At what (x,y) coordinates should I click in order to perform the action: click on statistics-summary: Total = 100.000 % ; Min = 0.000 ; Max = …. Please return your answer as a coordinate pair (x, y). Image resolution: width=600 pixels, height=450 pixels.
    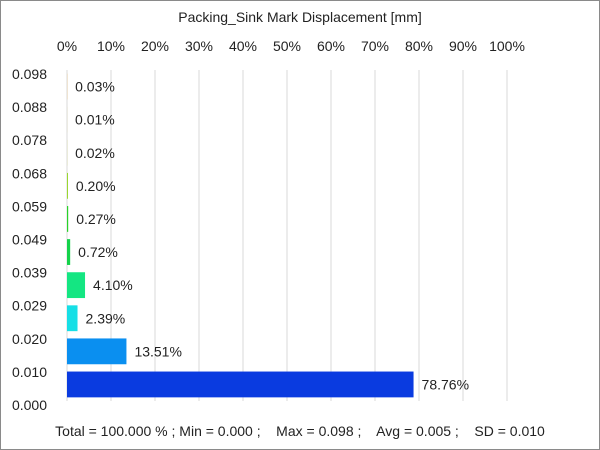
    Looking at the image, I should click on (300, 431).